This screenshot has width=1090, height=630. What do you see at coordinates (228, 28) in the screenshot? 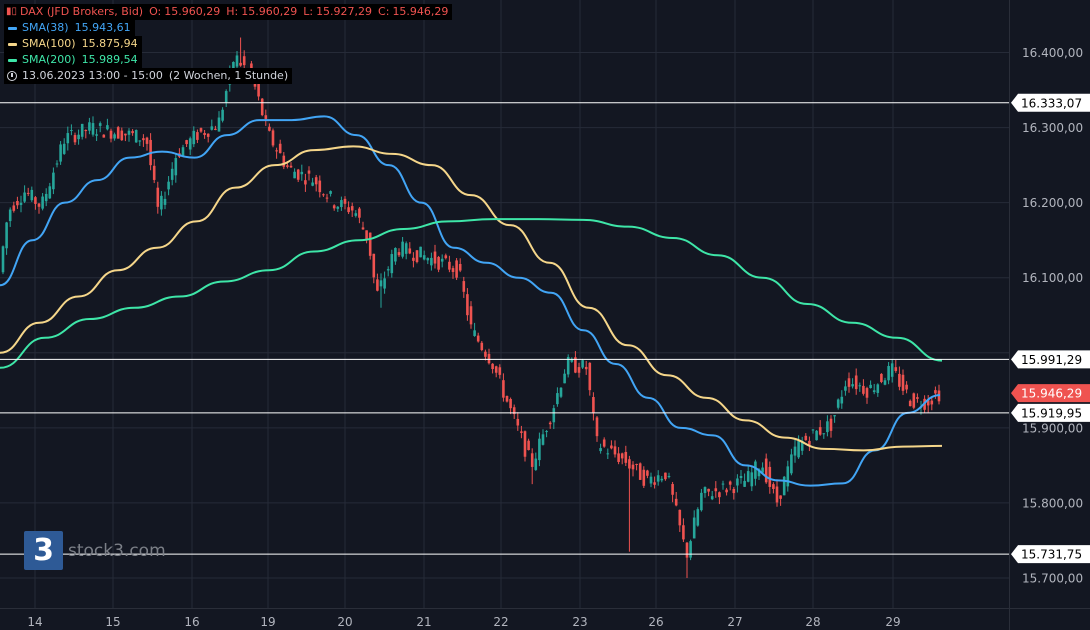
I see `sma38-row: SMA(38) 15.943,61` at bounding box center [228, 28].